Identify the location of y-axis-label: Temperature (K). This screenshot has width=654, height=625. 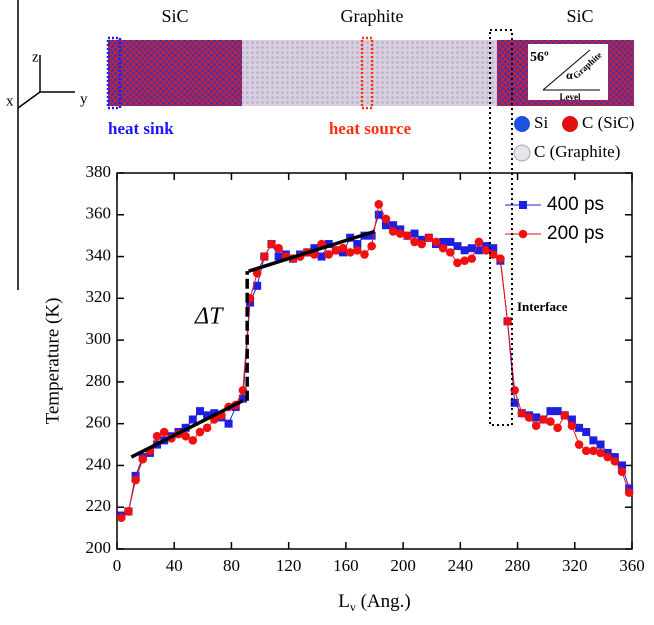
(52, 361).